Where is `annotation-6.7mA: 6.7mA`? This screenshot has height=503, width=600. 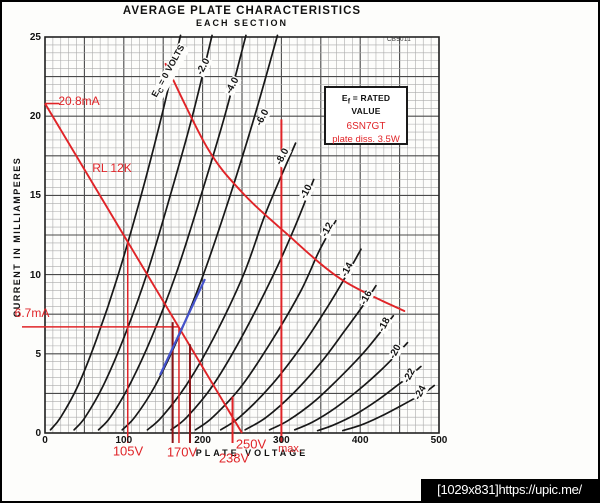 annotation-6.7mA: 6.7mA is located at coordinates (32, 313).